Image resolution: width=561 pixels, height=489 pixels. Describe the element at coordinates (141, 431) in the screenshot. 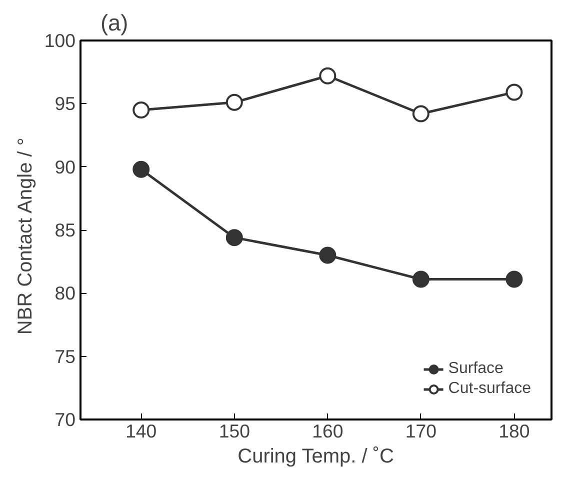

I see `x-tick-label: 140` at that location.